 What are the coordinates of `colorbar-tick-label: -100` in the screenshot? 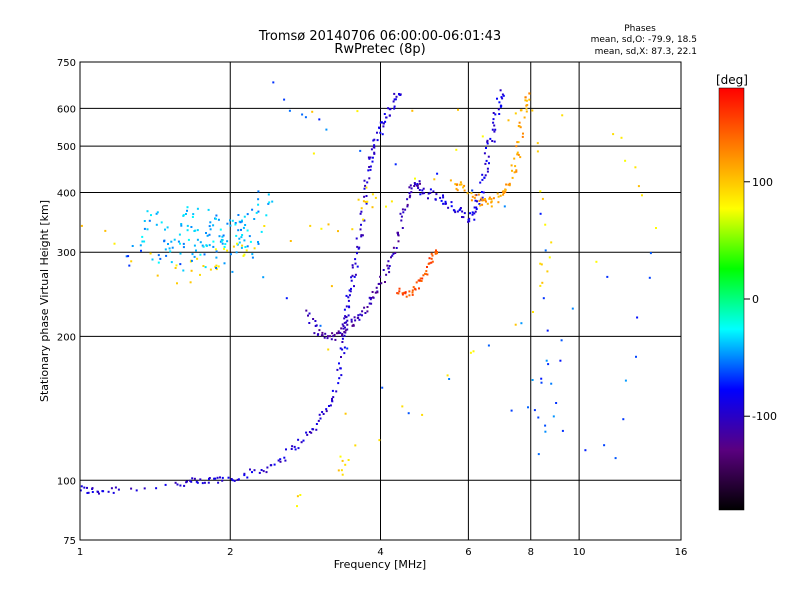 It's located at (764, 416).